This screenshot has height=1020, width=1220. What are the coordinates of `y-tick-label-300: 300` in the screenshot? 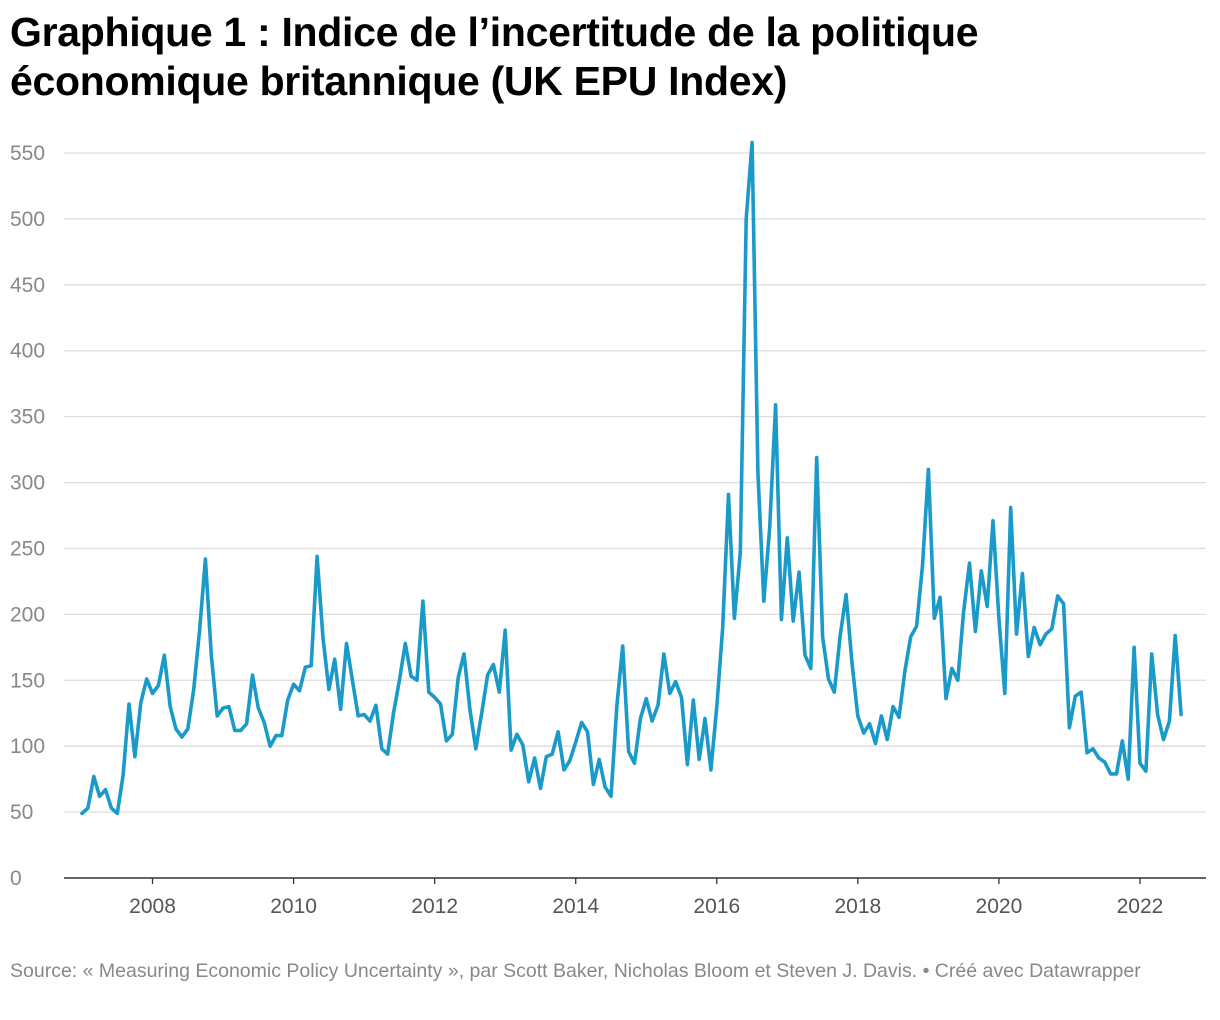 It's located at (27, 483).